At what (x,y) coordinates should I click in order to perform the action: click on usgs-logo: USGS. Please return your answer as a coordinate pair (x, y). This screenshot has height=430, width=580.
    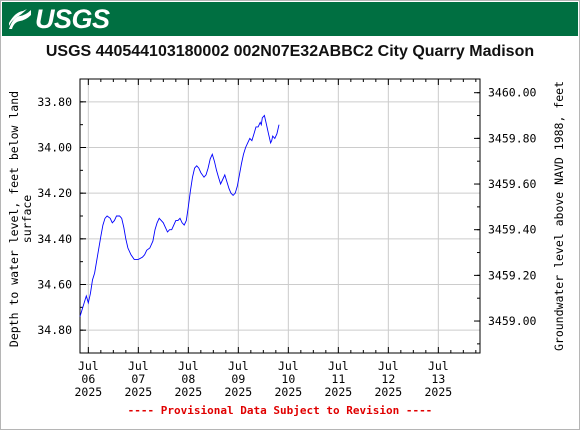
    Looking at the image, I should click on (59, 19).